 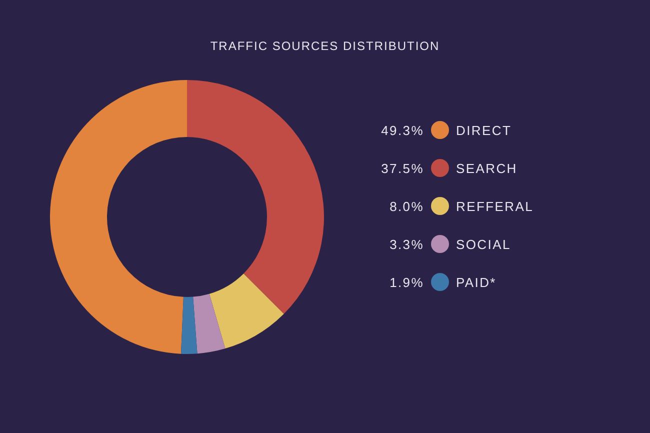 What do you see at coordinates (495, 206) in the screenshot?
I see `legend-label: REFFERAL` at bounding box center [495, 206].